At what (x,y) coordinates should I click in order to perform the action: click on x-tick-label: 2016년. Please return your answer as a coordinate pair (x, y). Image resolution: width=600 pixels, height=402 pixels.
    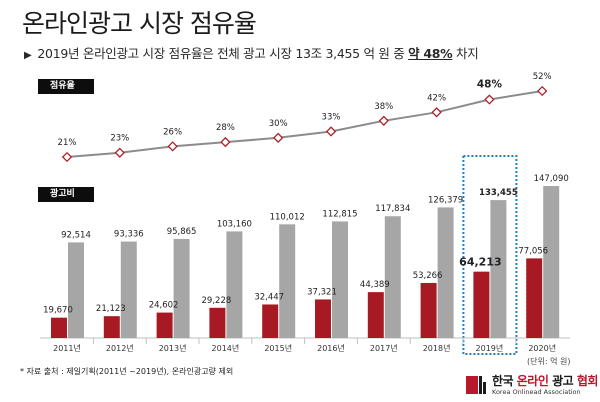
    Looking at the image, I should click on (331, 348).